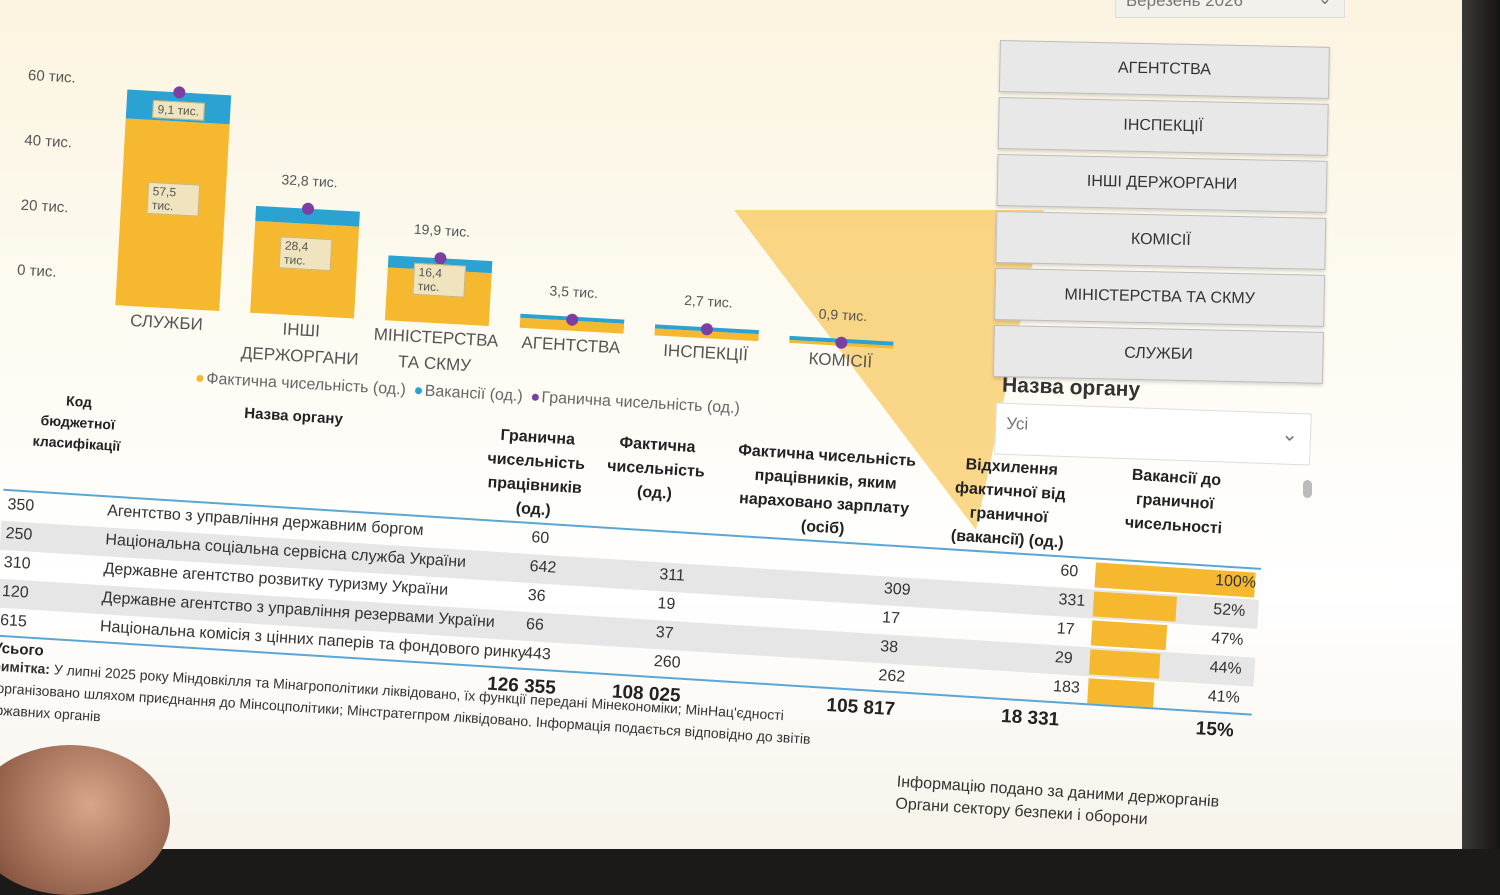  Describe the element at coordinates (535, 624) in the screenshot. I see `cell-limit: 66` at that location.